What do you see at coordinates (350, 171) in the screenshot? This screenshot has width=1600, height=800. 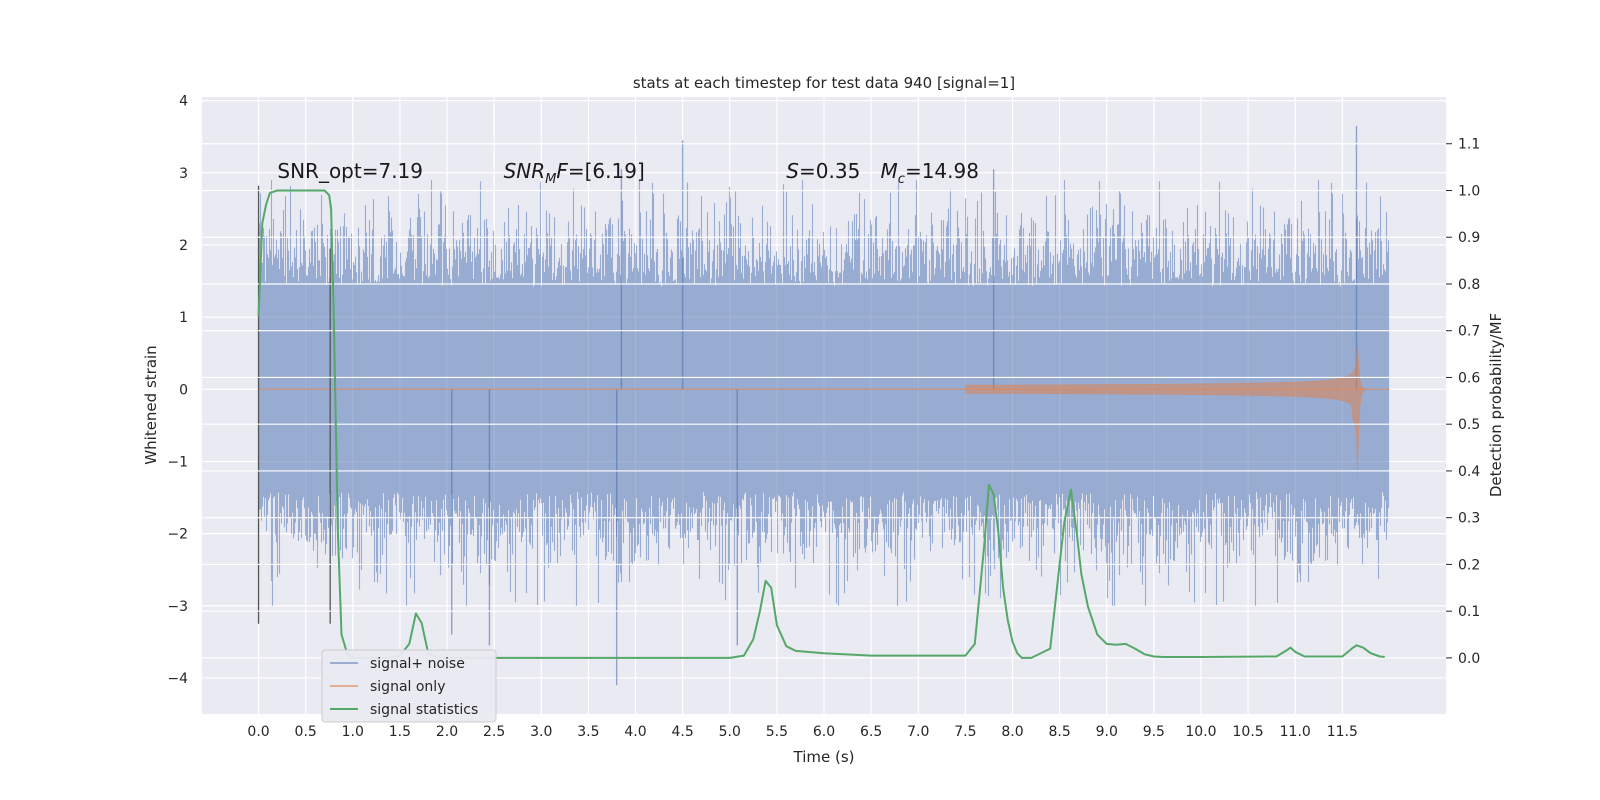 I see `annotation-snr-opt: SNR_opt=7.19` at bounding box center [350, 171].